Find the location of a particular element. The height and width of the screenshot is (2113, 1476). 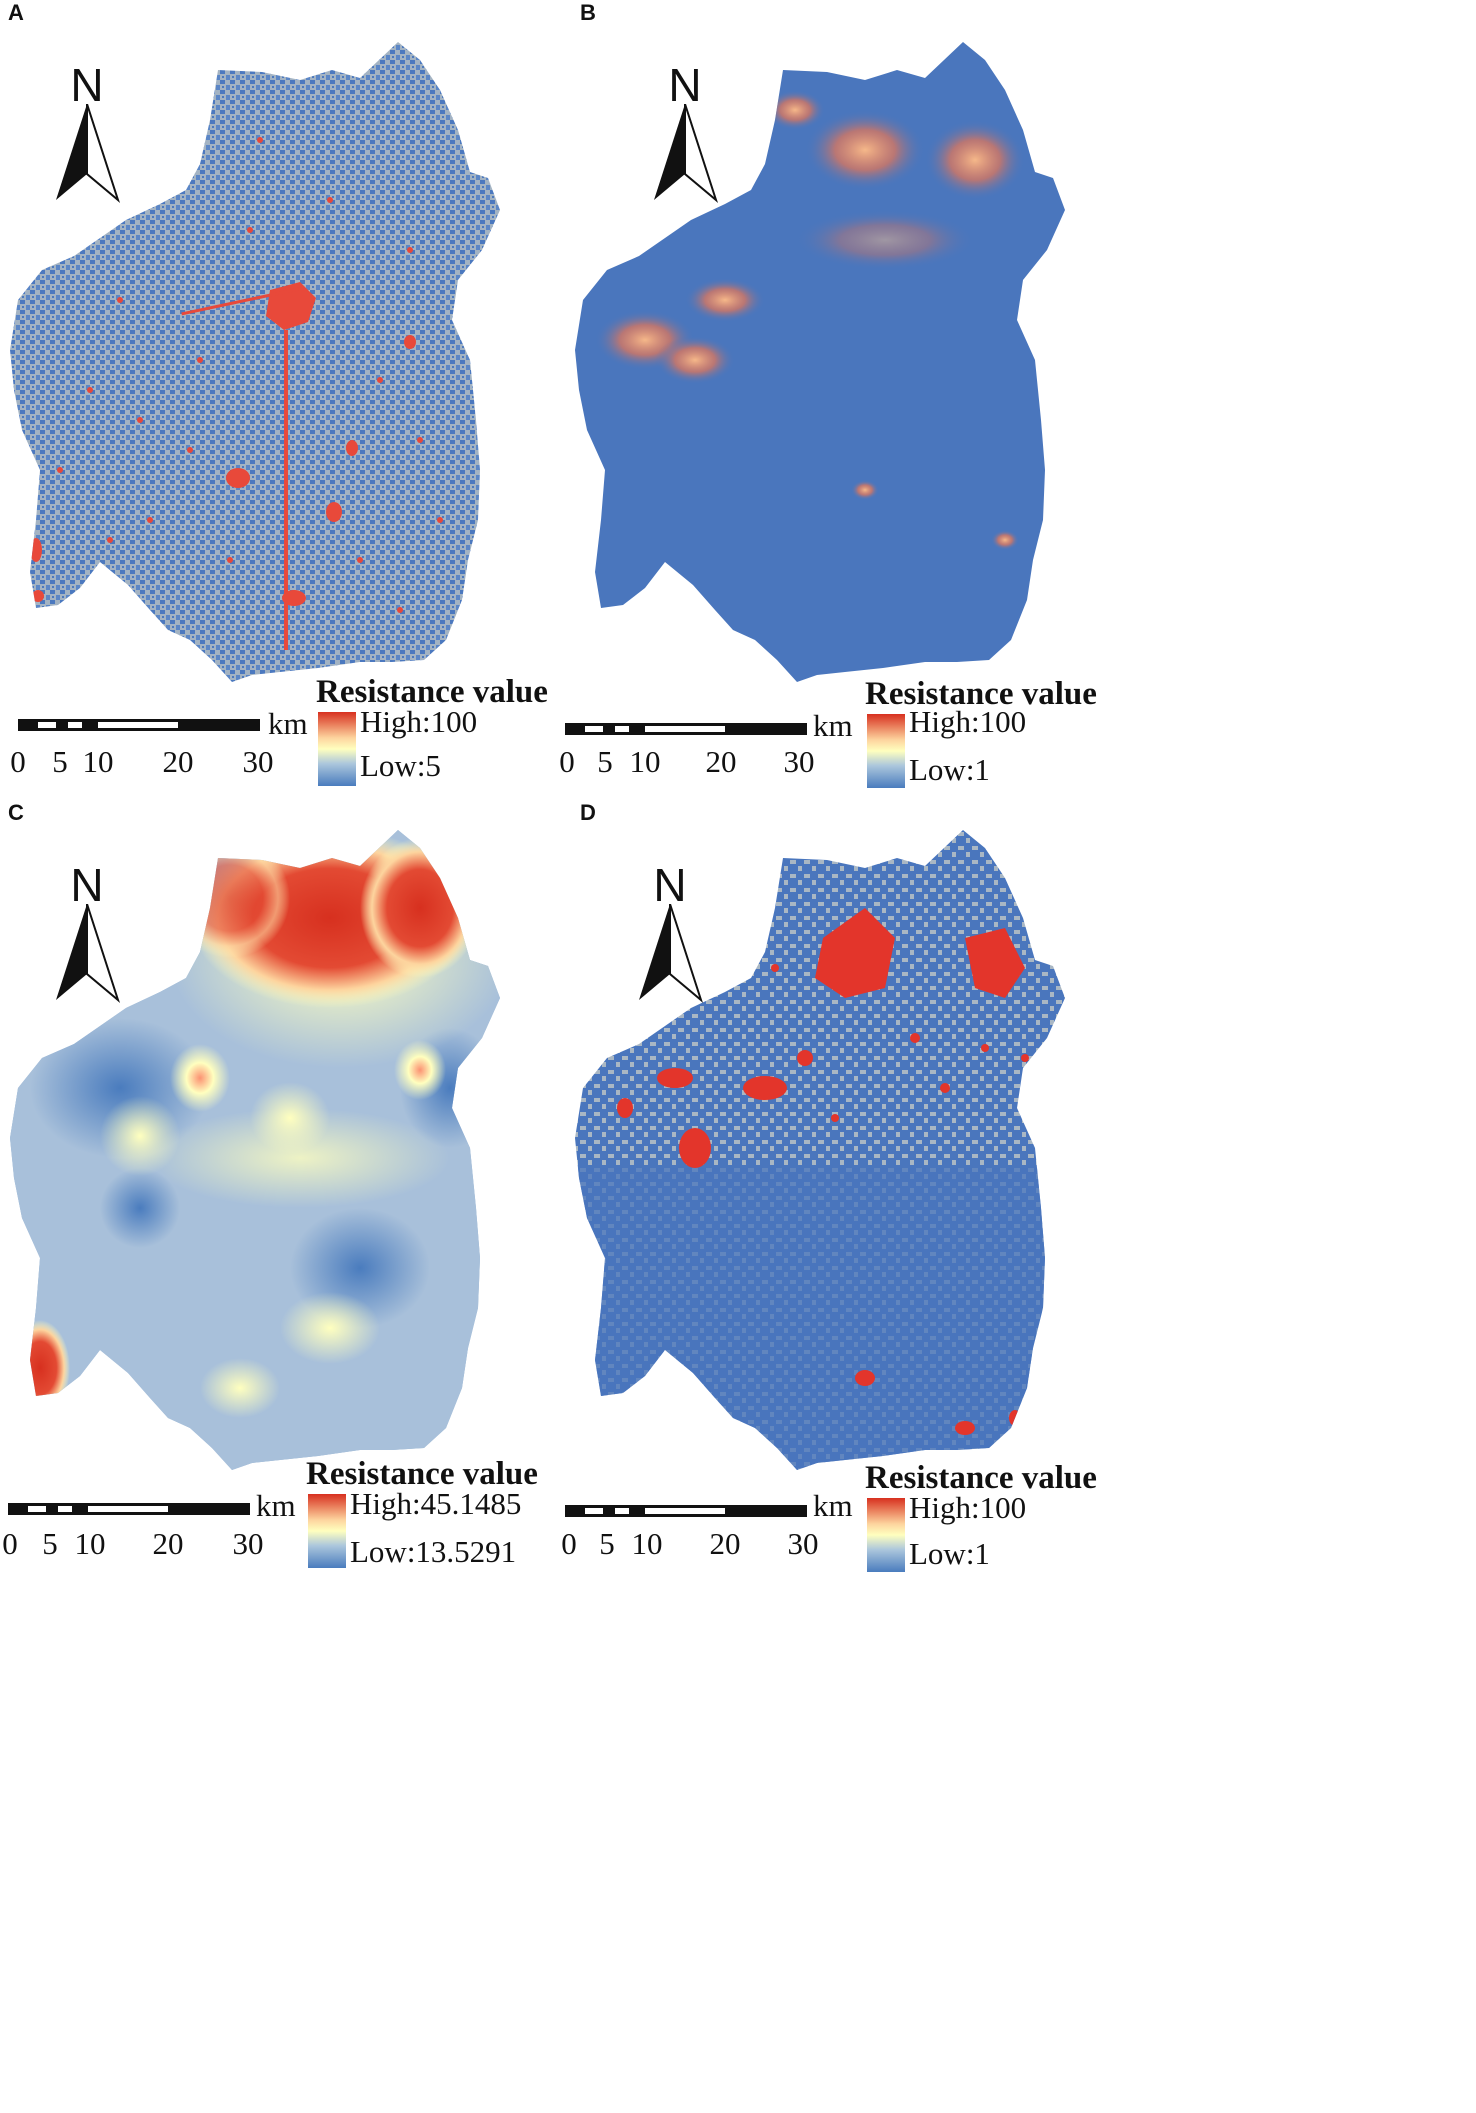

legend-low-label: Low:13.5291 is located at coordinates (433, 1551).